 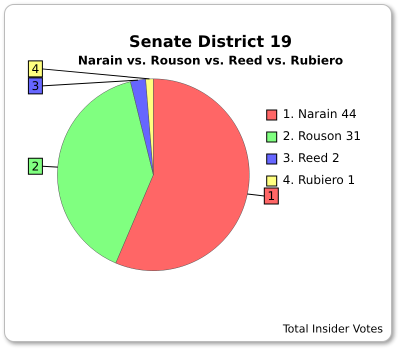 I want to click on text: 3, so click(x=36, y=86).